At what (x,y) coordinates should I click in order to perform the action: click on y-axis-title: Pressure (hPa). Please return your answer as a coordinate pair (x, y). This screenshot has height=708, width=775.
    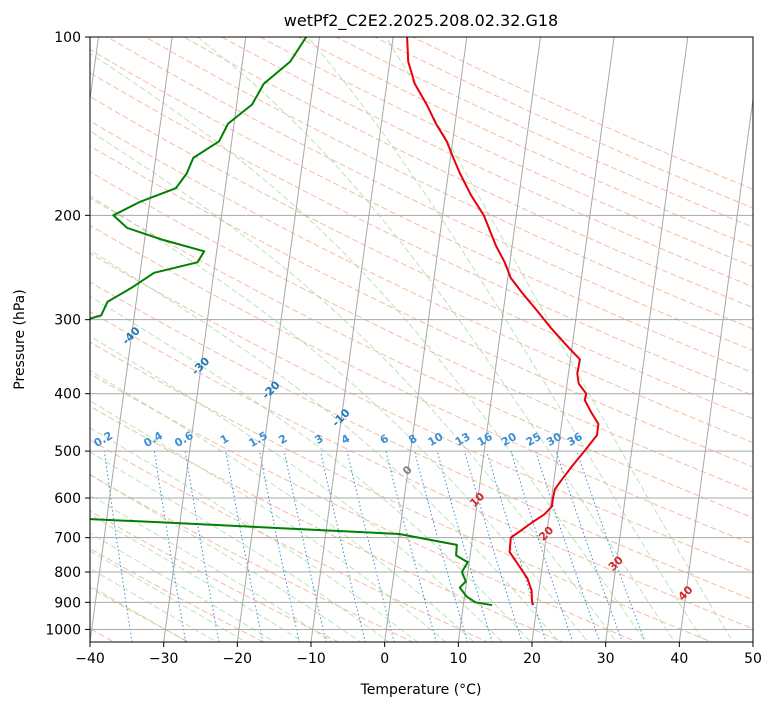
    Looking at the image, I should click on (20, 339).